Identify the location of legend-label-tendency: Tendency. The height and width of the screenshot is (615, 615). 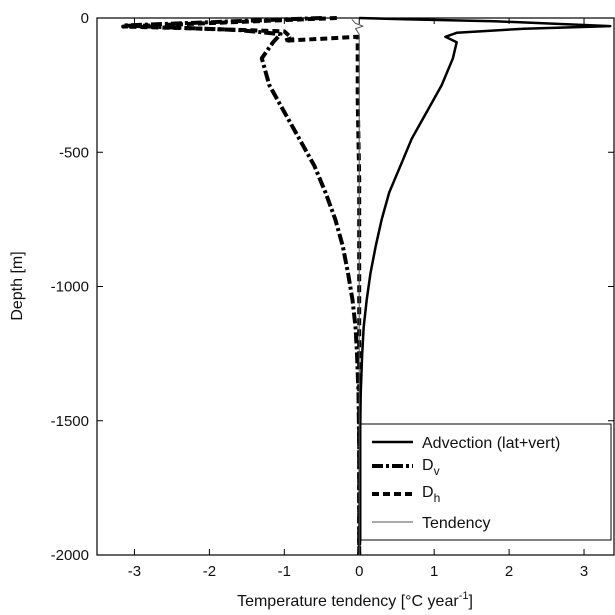
(456, 523).